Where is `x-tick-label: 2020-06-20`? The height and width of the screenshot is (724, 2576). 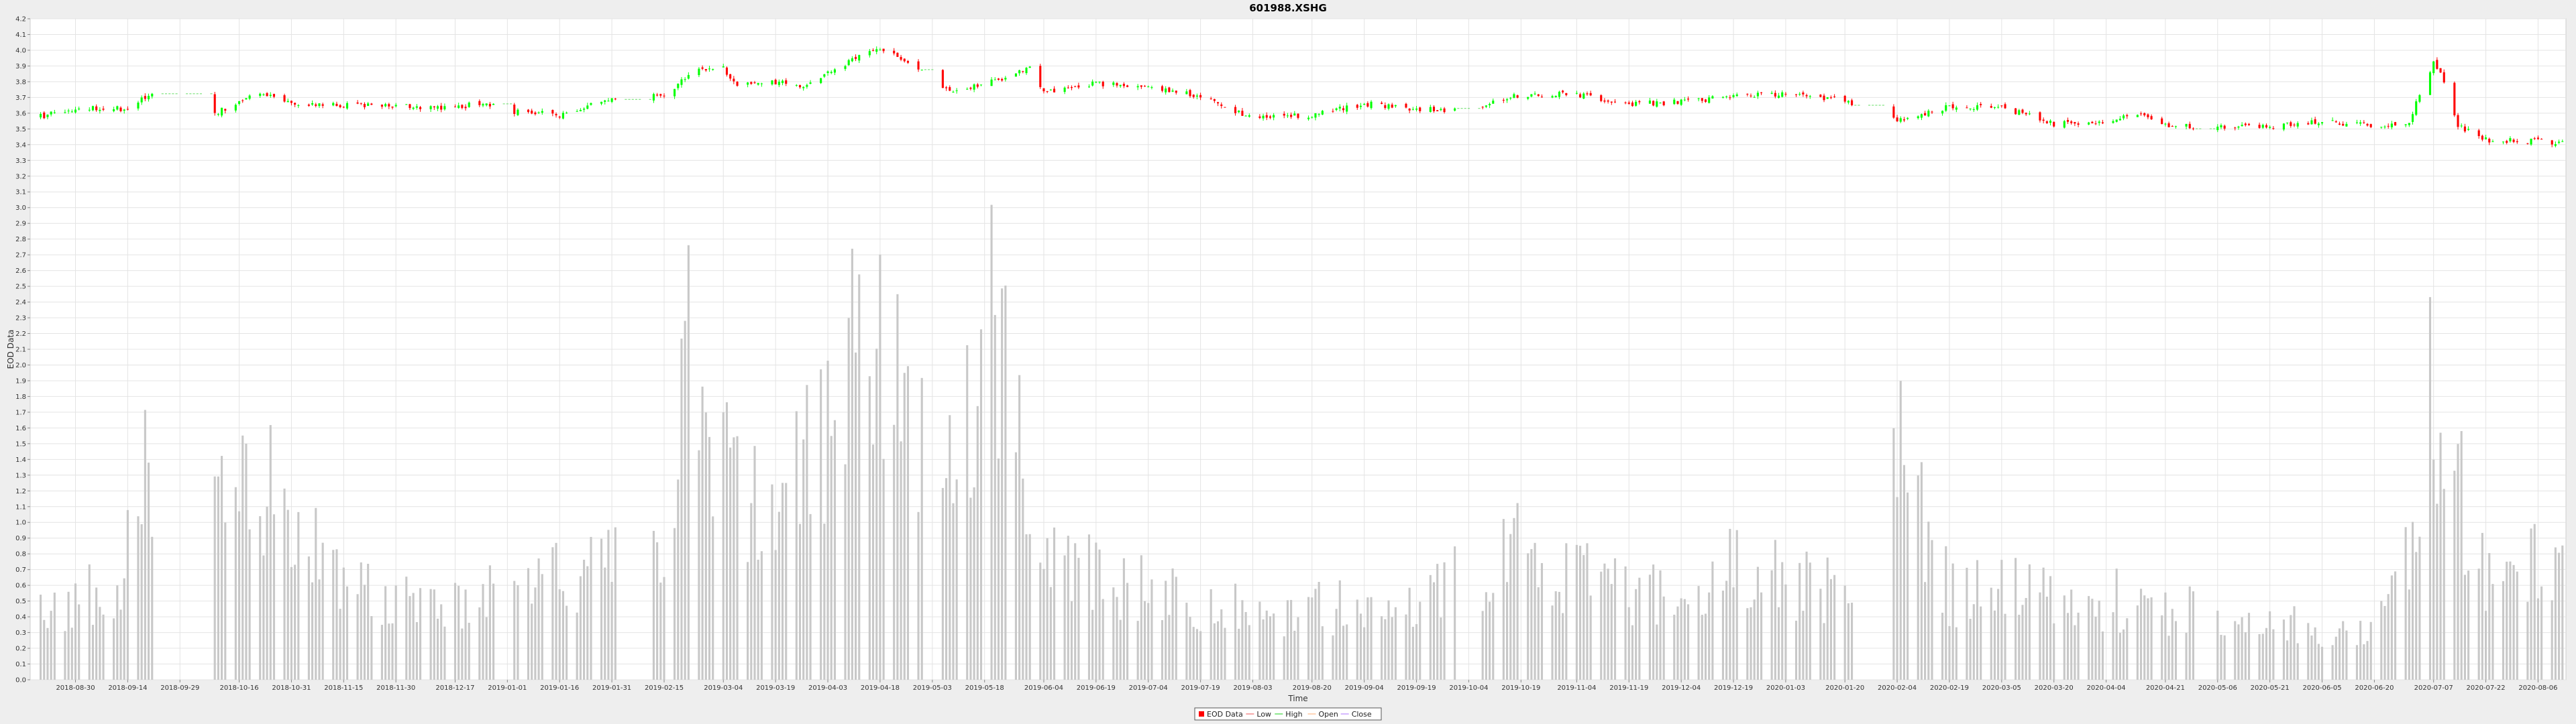 x-tick-label: 2020-06-20 is located at coordinates (2374, 688).